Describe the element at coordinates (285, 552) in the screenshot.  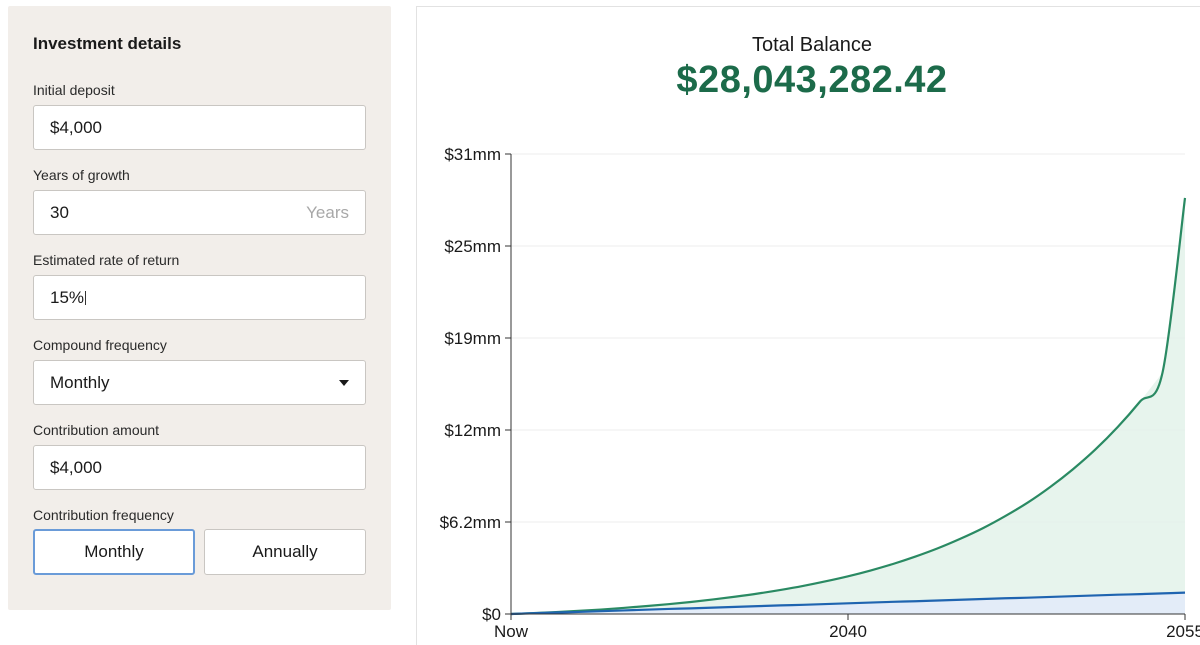
I see `contribution-annually-button: Annually` at that location.